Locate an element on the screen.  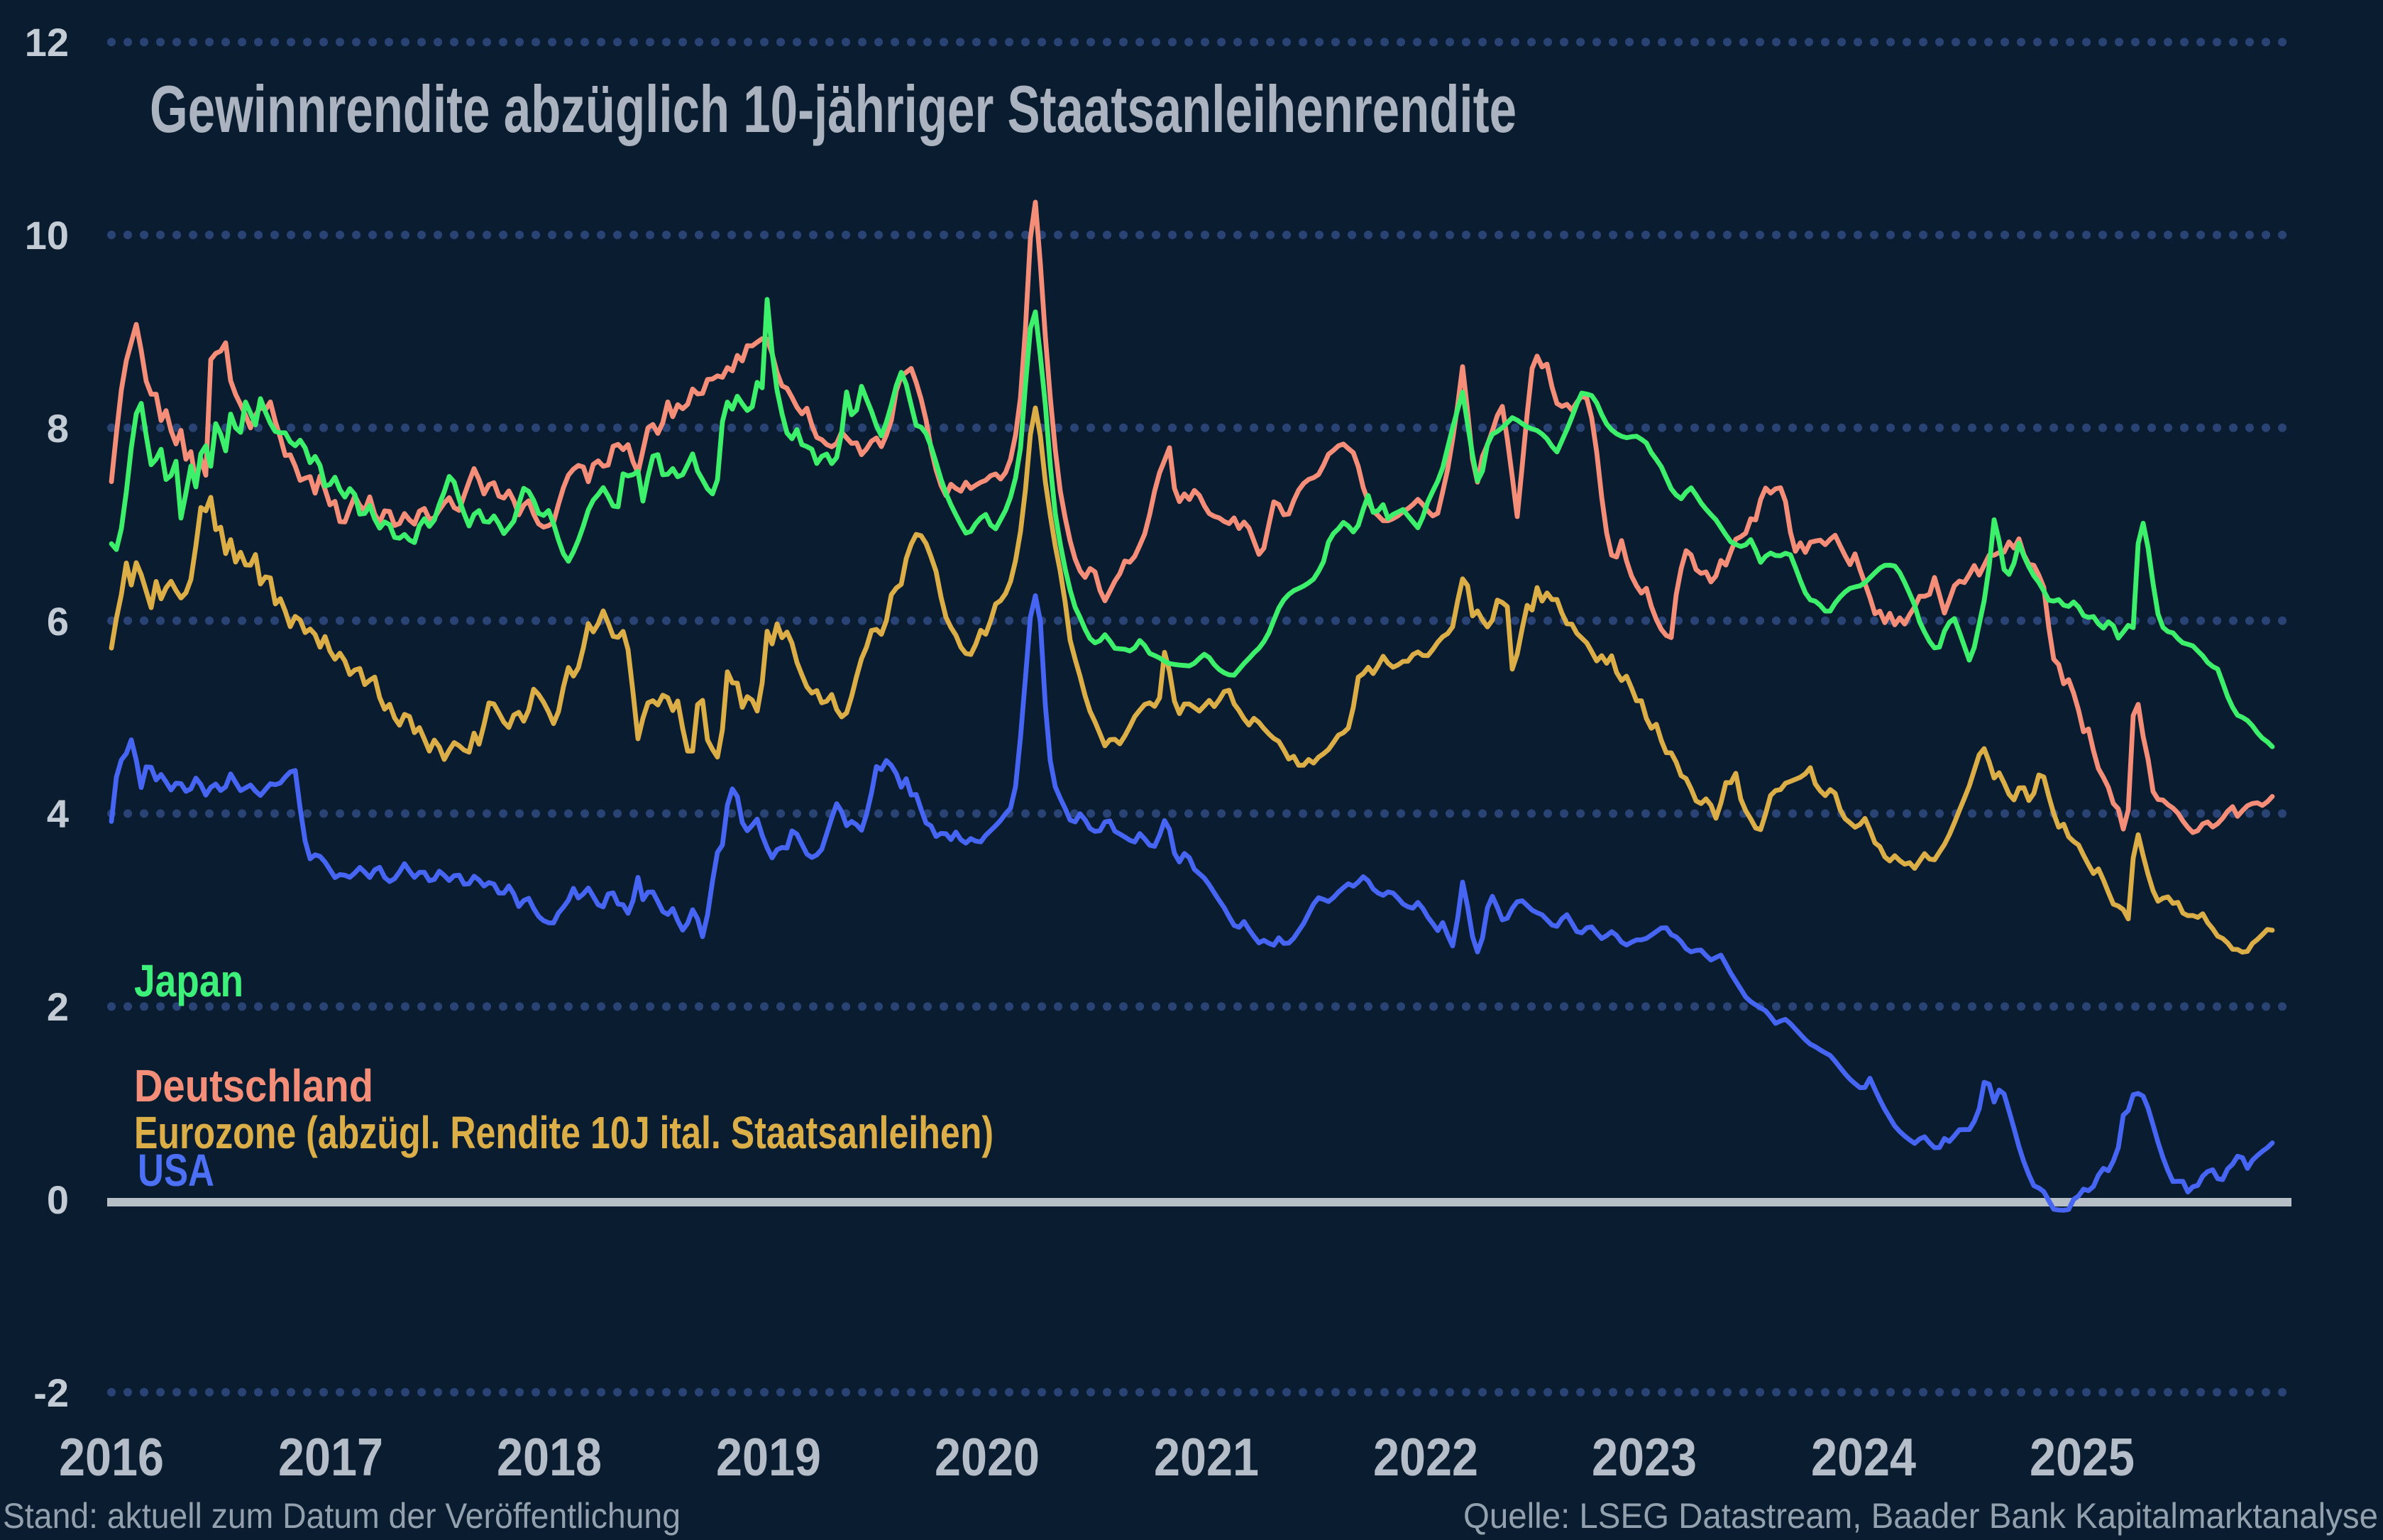
svg-text: 2018 is located at coordinates (549, 1457).